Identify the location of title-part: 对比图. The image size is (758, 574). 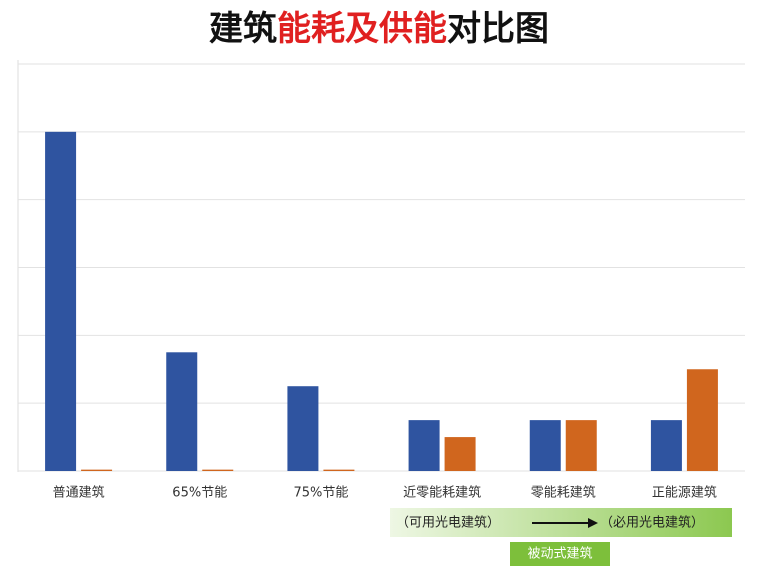
(498, 29).